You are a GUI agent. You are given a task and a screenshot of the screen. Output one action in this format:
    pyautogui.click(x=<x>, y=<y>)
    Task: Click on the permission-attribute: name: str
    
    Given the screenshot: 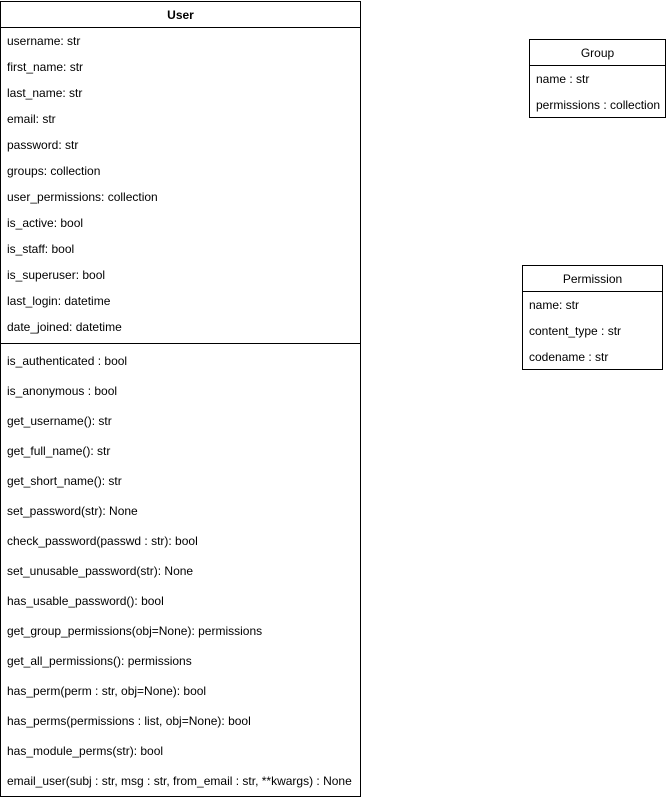 What is the action you would take?
    pyautogui.click(x=554, y=305)
    